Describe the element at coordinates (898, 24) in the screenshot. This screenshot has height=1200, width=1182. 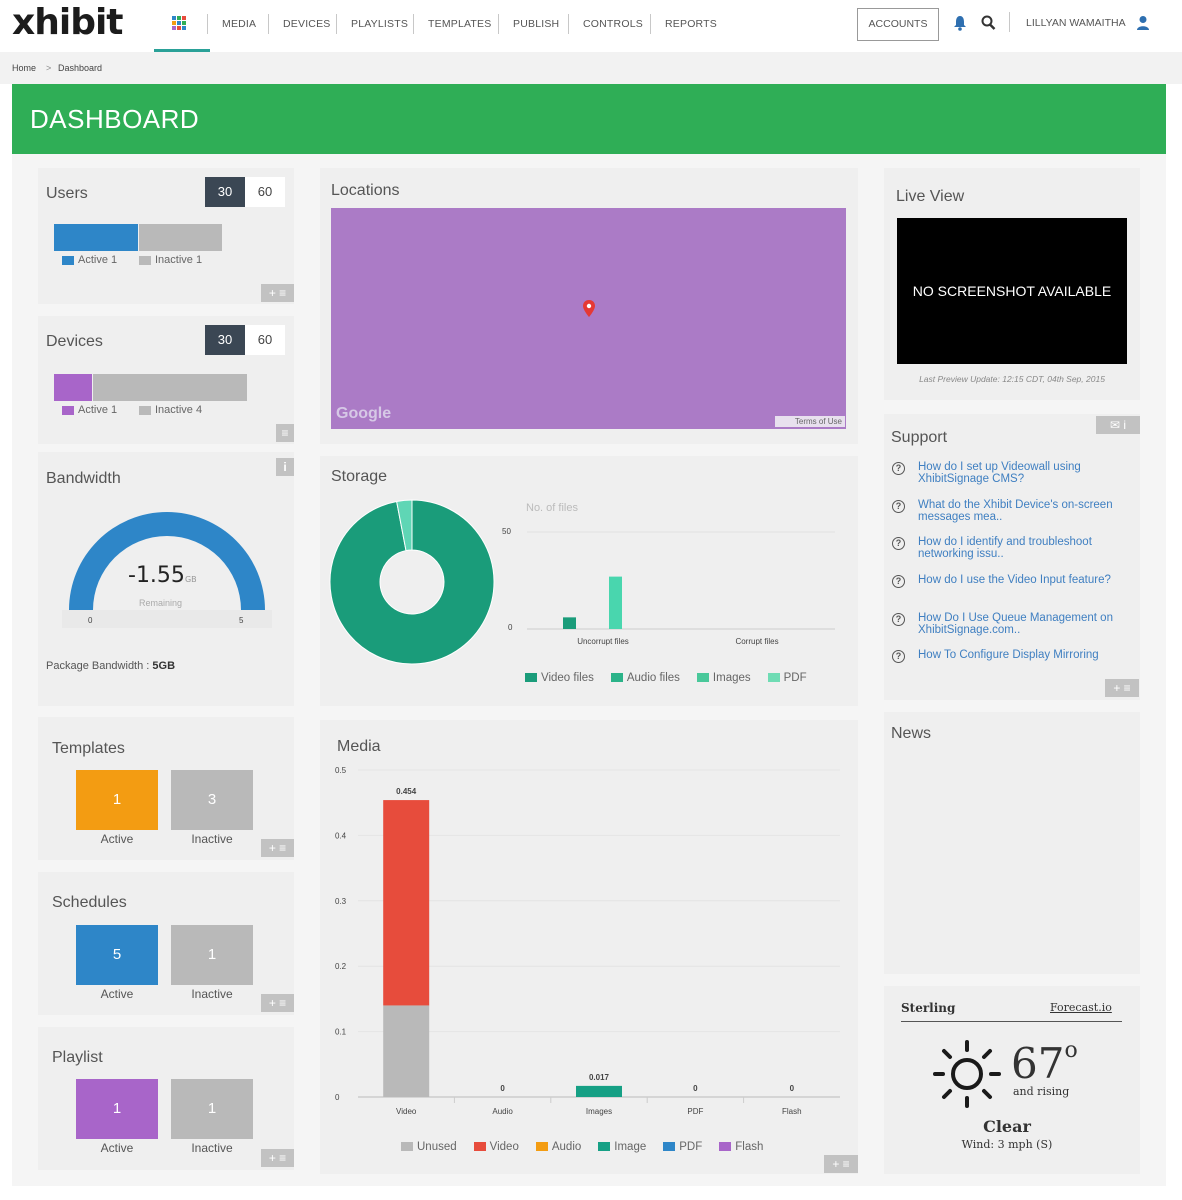
I see `accounts-button: ACCOUNTS` at that location.